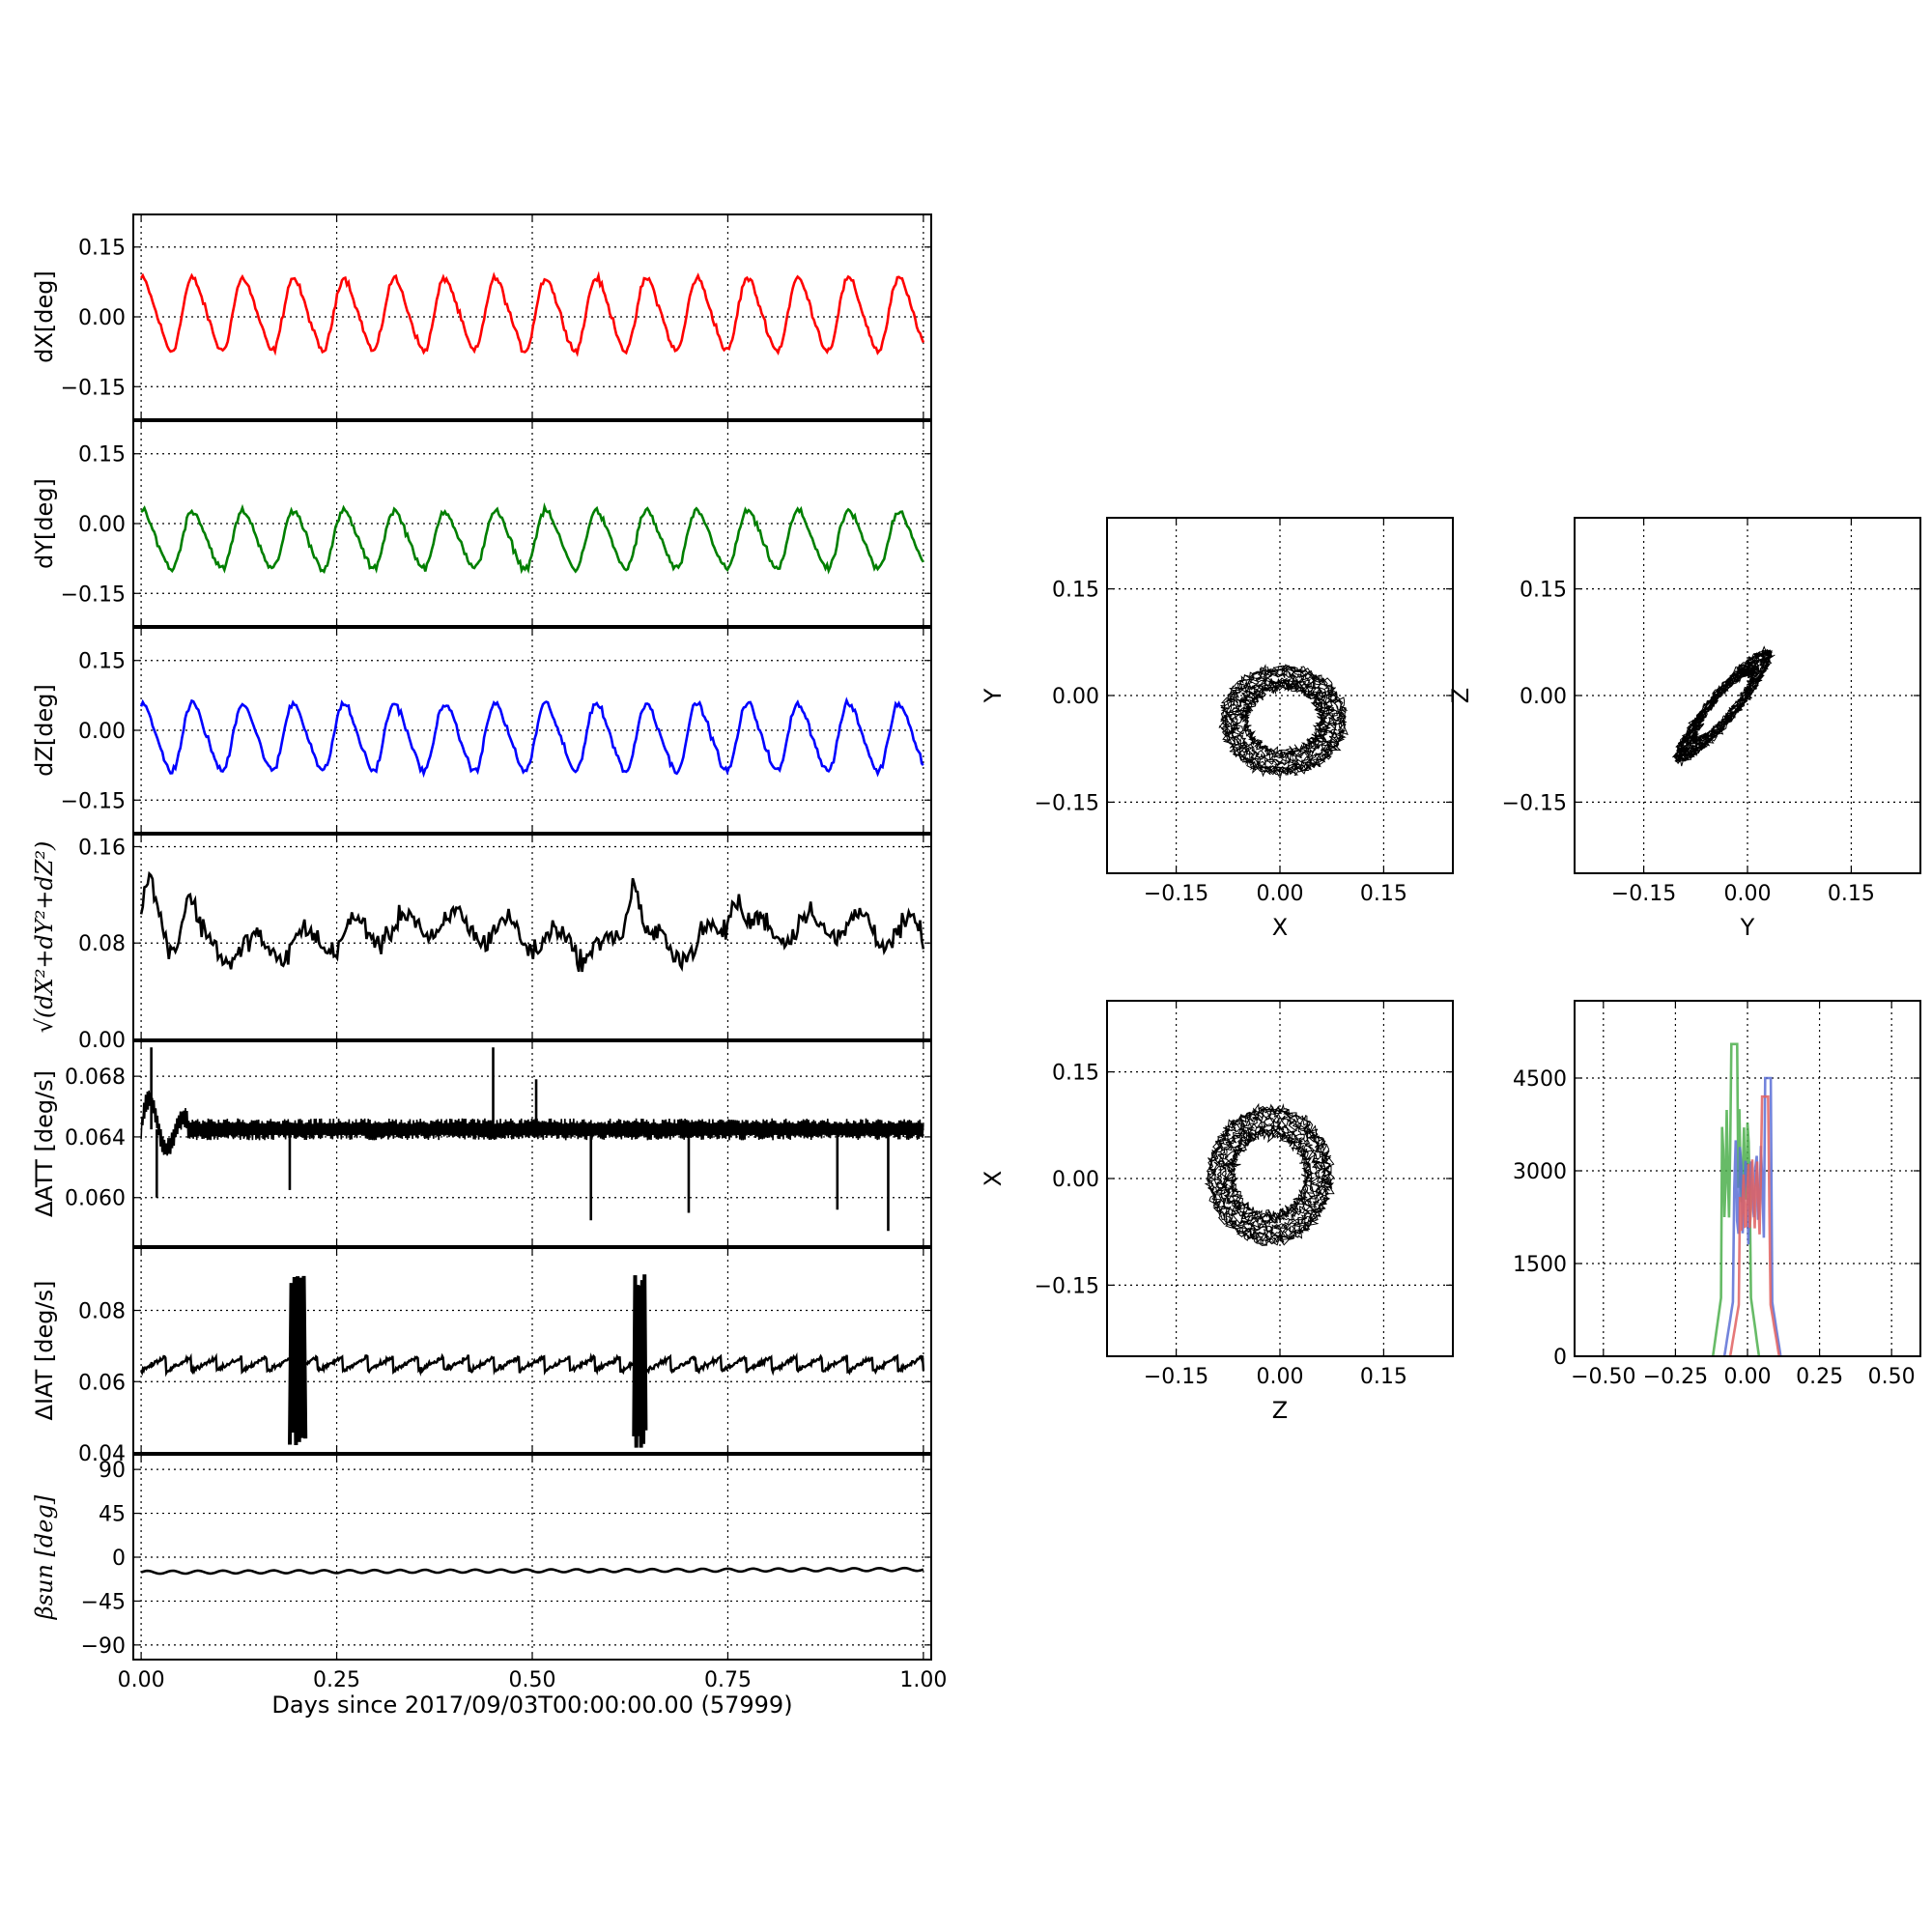  What do you see at coordinates (728, 1680) in the screenshot?
I see `x-tick-label: 0.75` at bounding box center [728, 1680].